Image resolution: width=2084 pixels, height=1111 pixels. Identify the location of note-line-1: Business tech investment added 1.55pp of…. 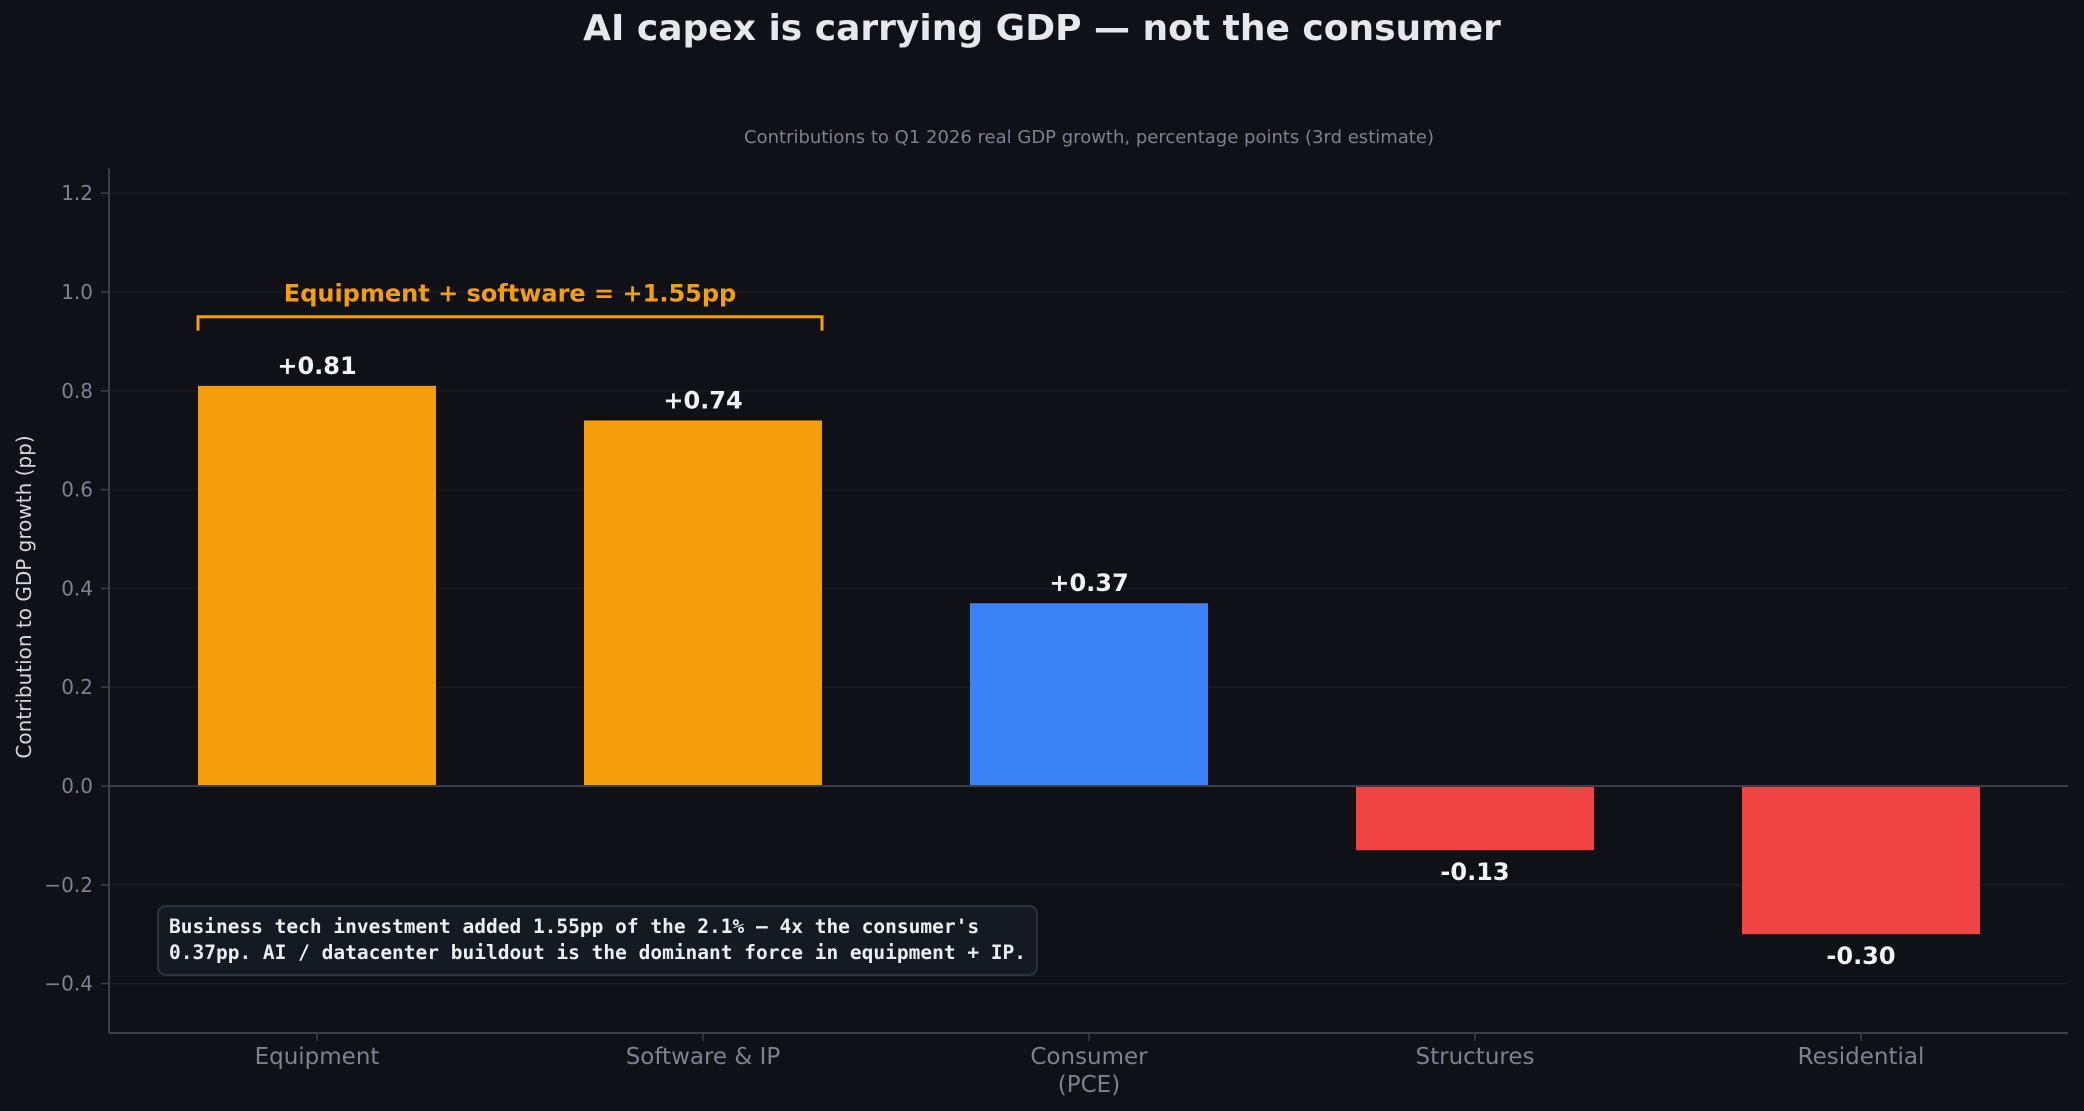
(574, 926).